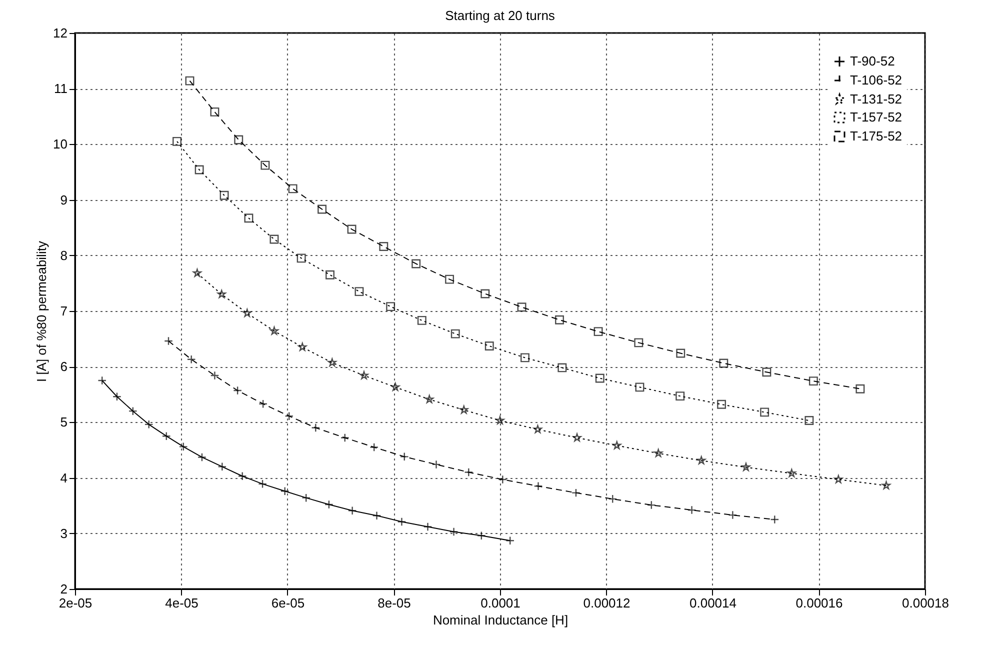 The height and width of the screenshot is (667, 983). I want to click on x-tick-label: 6e-05, so click(288, 603).